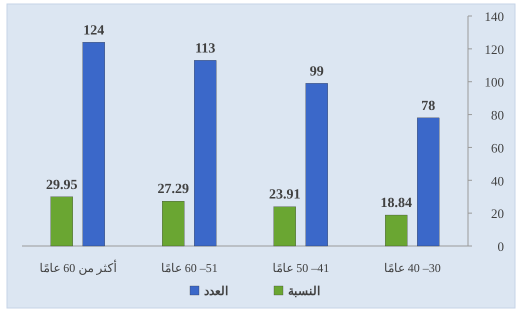 The image size is (523, 323). Describe the element at coordinates (301, 268) in the screenshot. I see `x-tick-label: 41– 50 عامًا` at that location.